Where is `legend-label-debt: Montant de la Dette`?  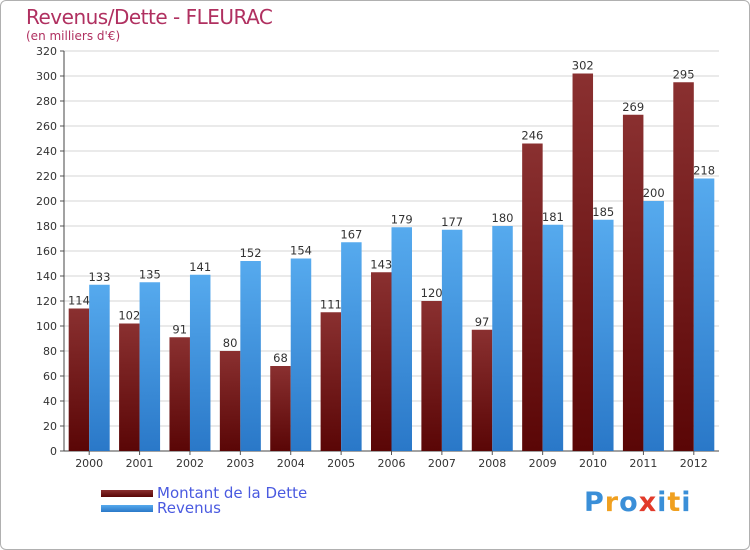 legend-label-debt: Montant de la Dette is located at coordinates (232, 493).